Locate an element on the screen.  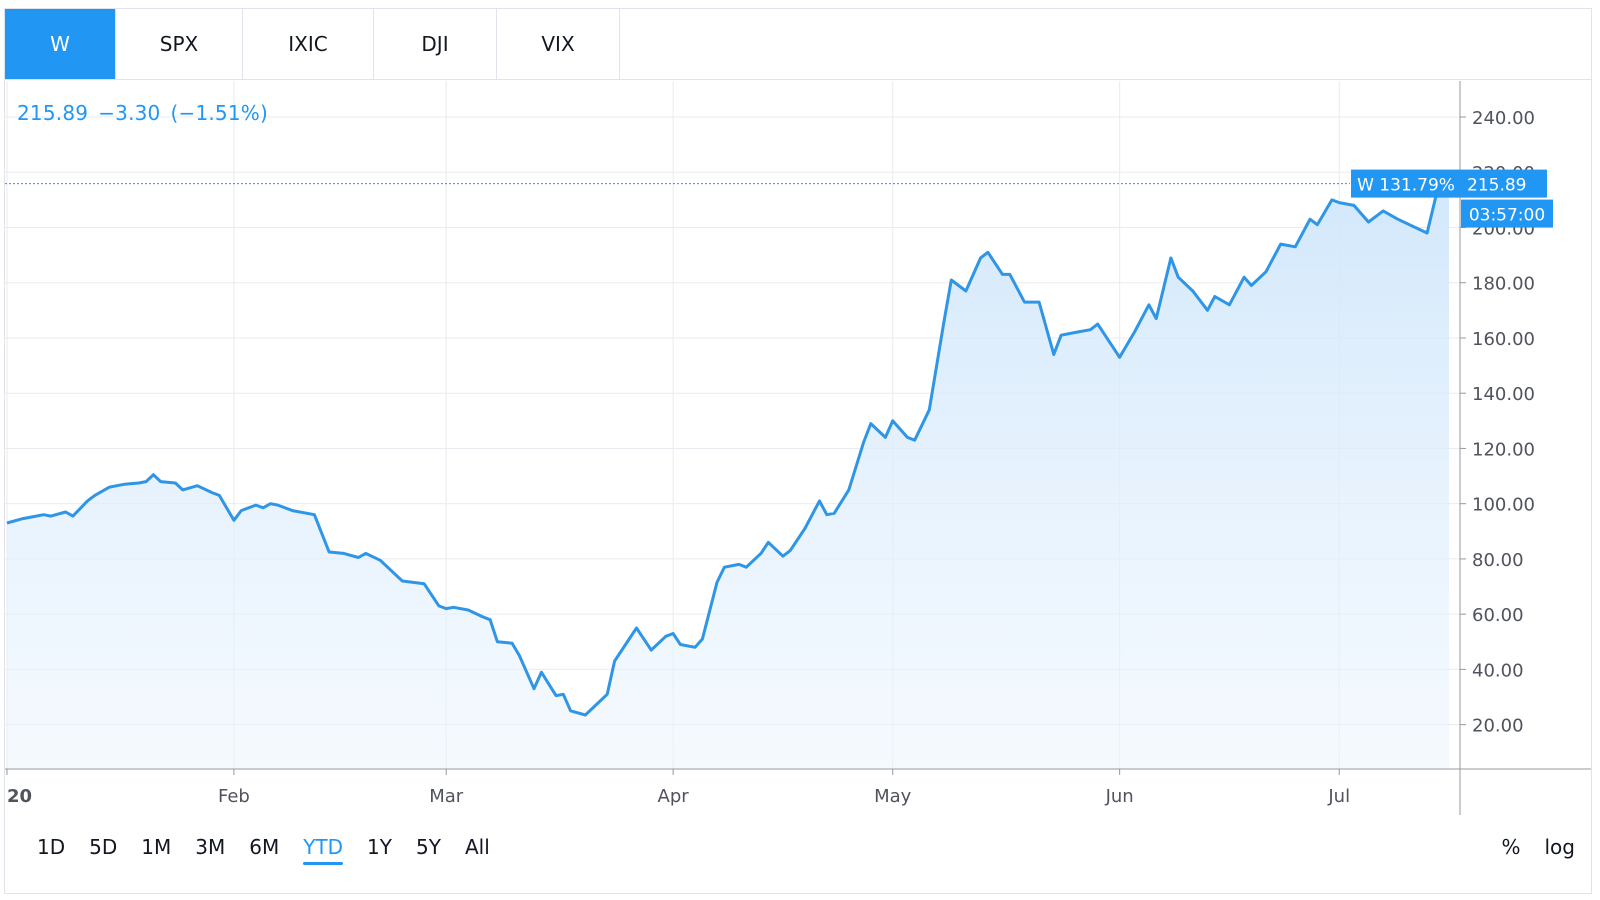
range-selector: 1D 5D 1M 3M 6M YTD 1Y 5Y All is located at coordinates (263, 847).